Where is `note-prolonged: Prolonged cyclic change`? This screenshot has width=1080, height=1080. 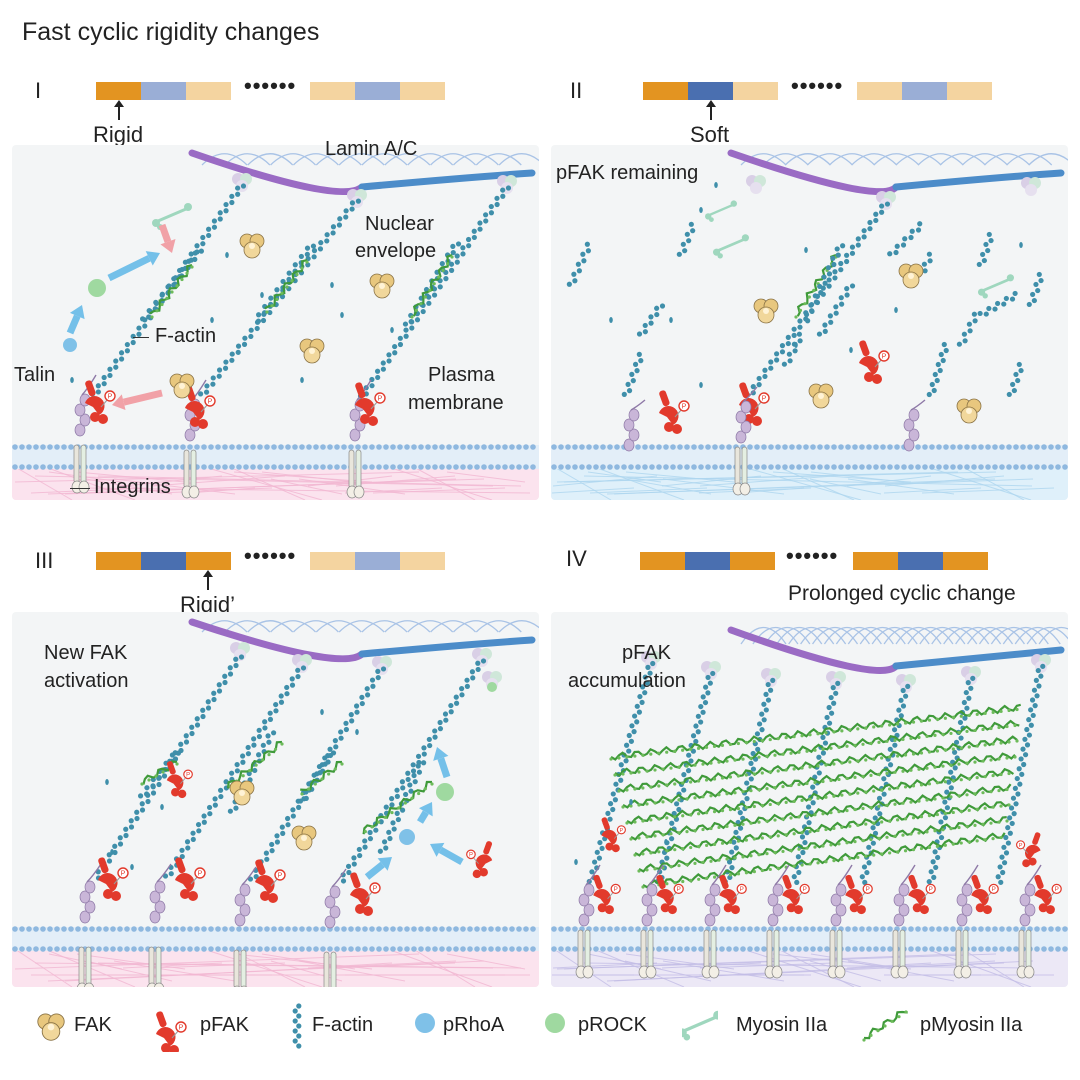 note-prolonged: Prolonged cyclic change is located at coordinates (902, 593).